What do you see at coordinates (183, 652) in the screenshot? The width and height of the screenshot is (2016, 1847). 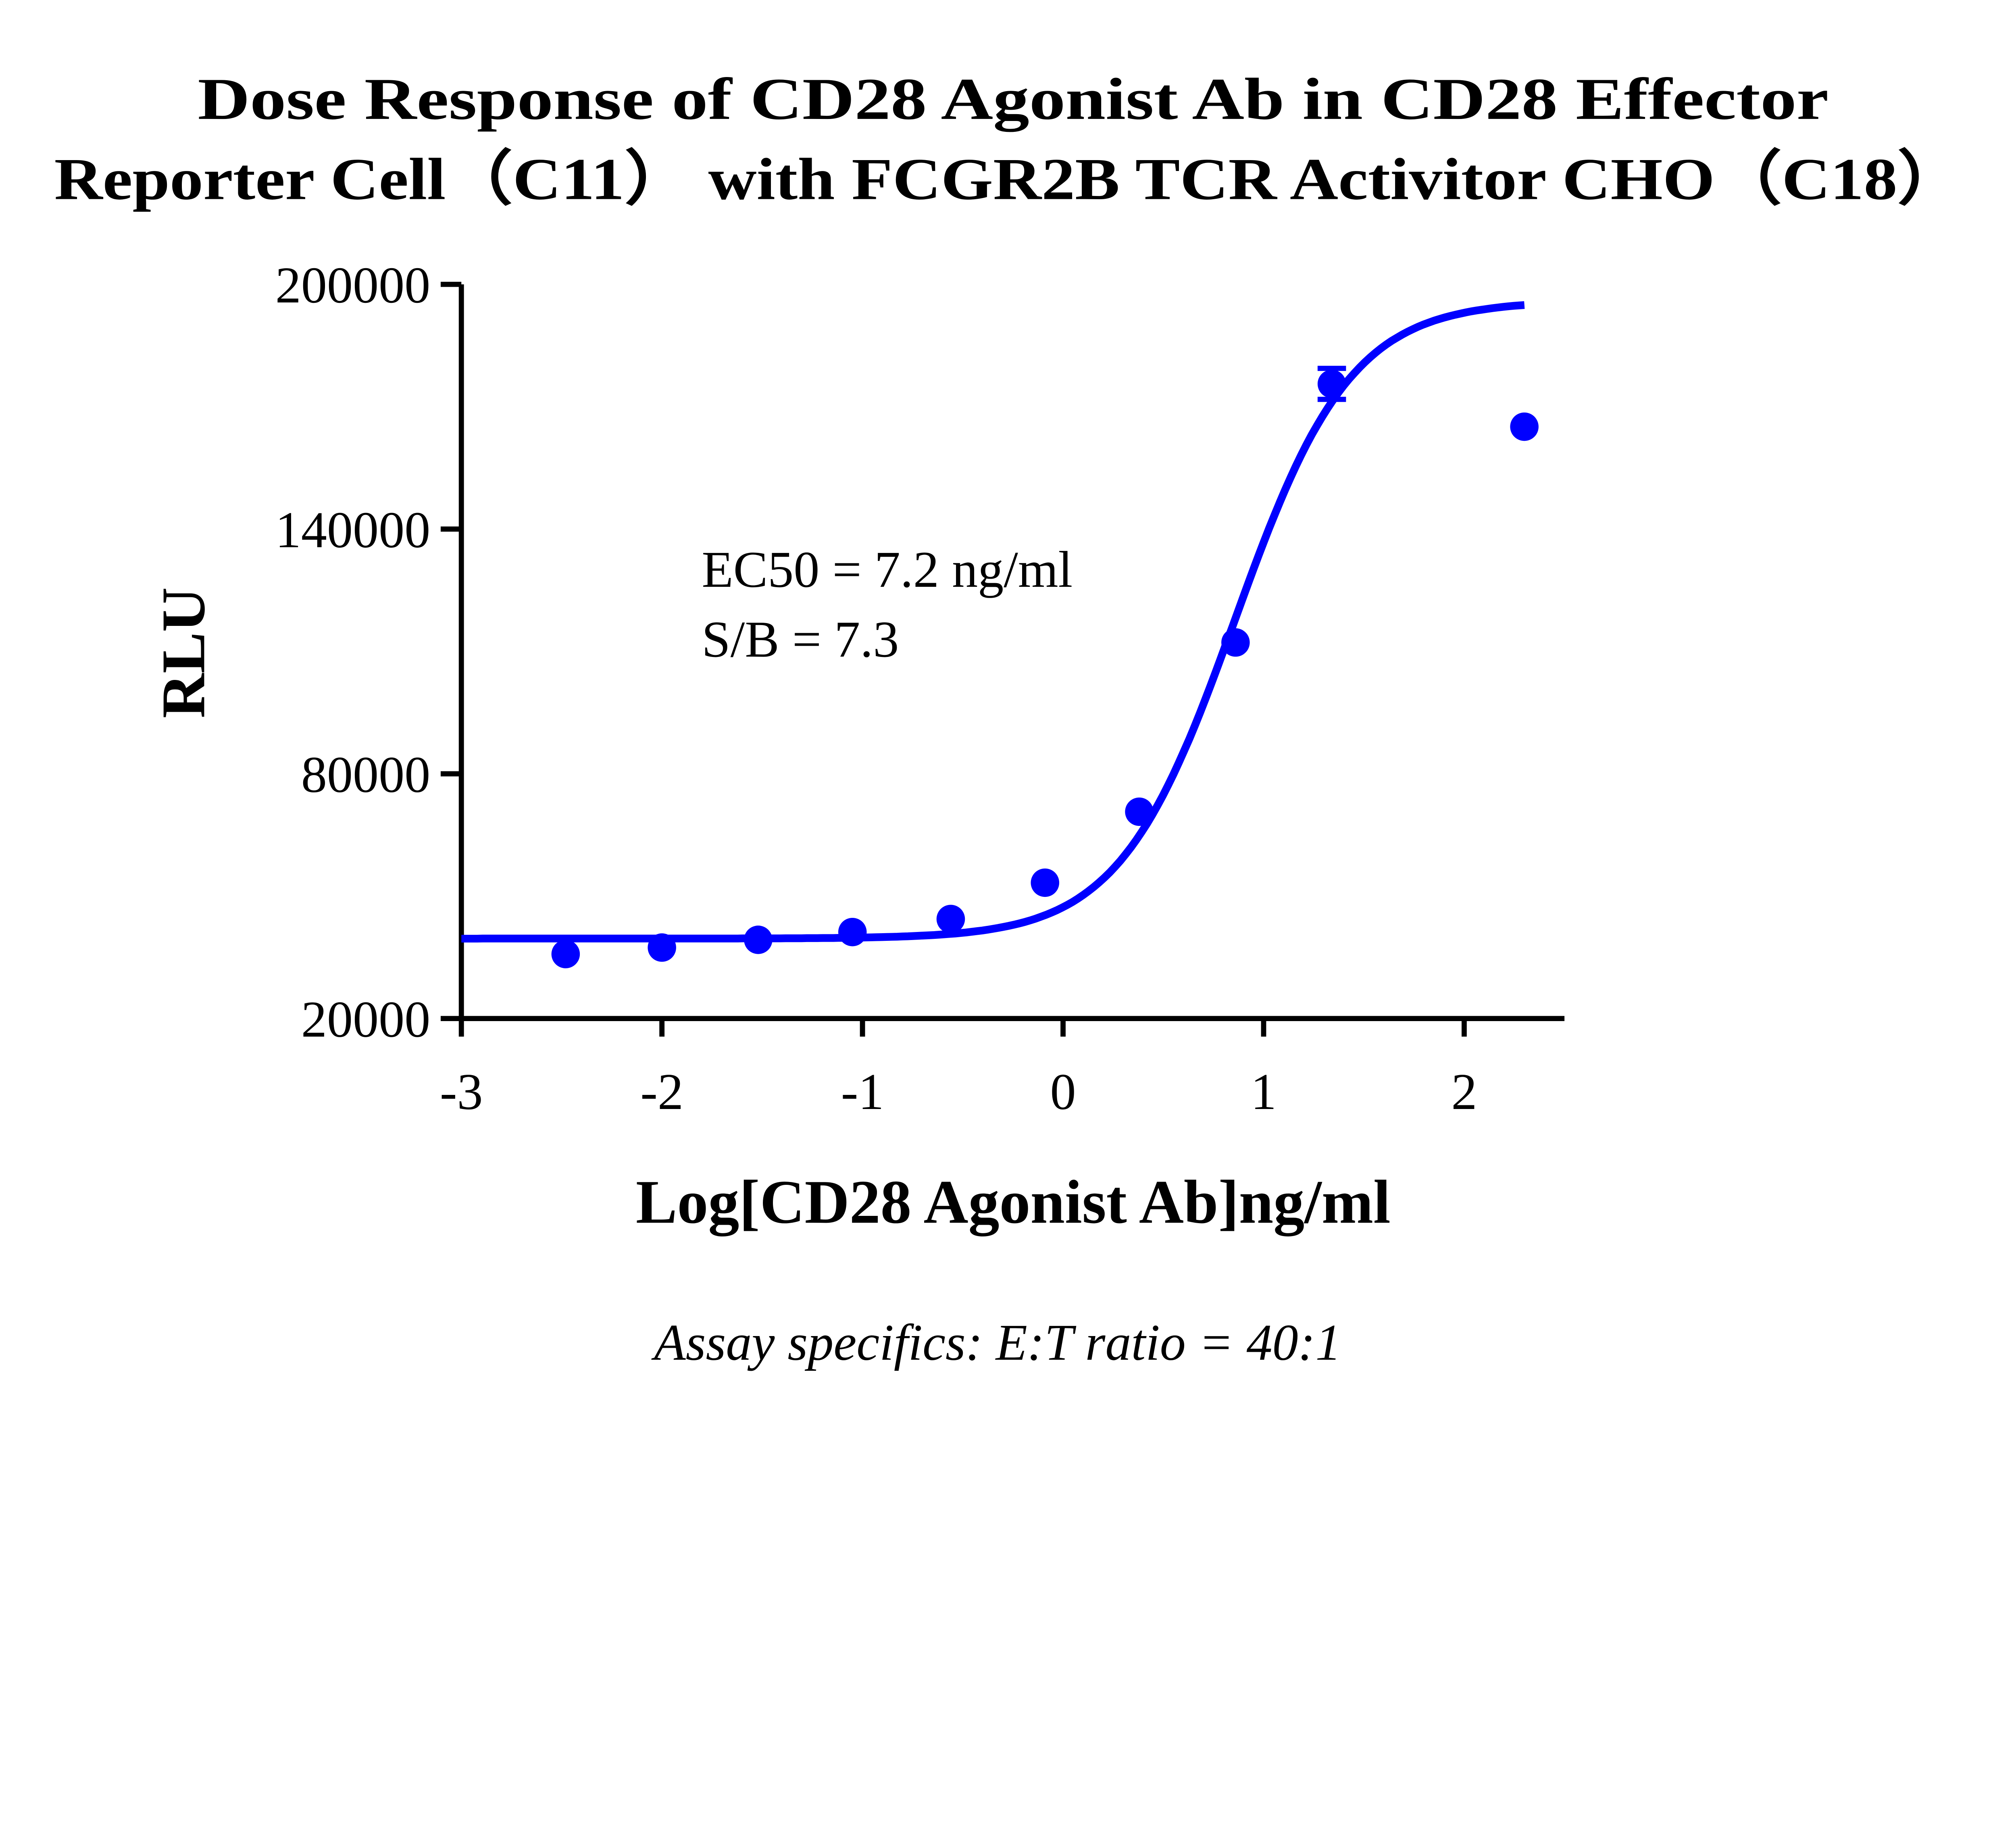 I see `y-axis-label: RLU` at bounding box center [183, 652].